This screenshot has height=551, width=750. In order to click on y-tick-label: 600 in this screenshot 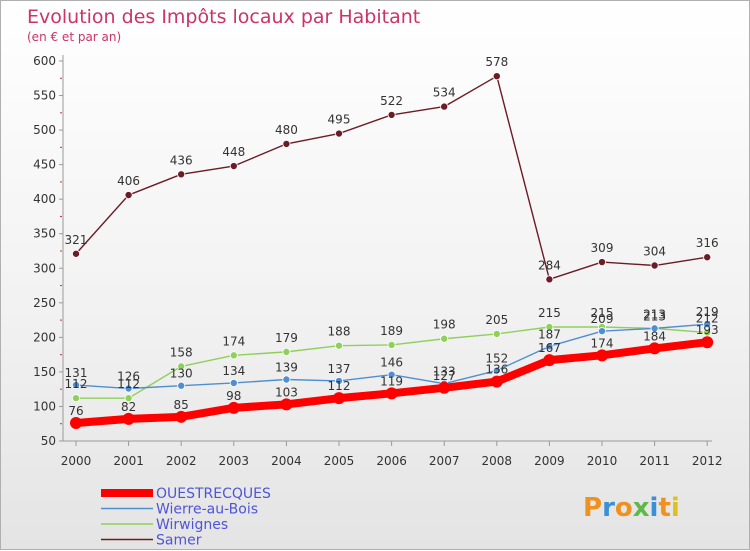, I will do `click(44, 61)`.